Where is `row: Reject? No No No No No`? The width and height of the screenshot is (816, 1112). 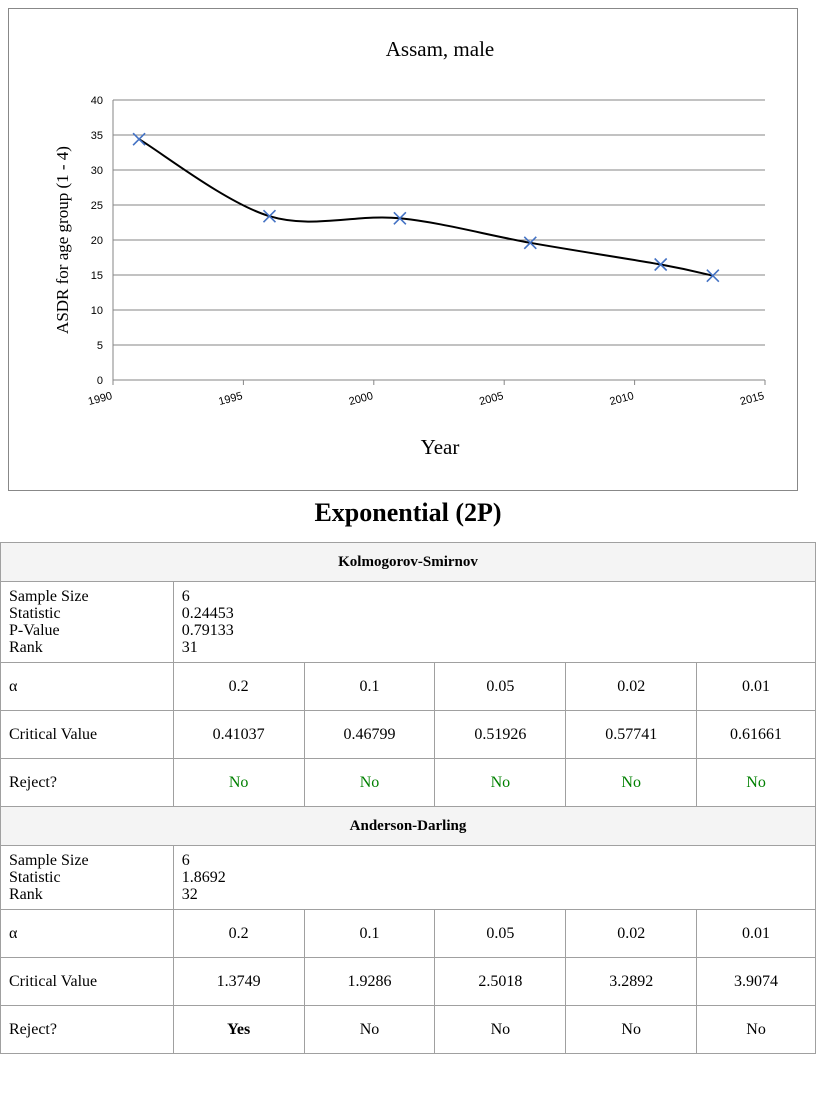 row: Reject? No No No No No is located at coordinates (408, 782).